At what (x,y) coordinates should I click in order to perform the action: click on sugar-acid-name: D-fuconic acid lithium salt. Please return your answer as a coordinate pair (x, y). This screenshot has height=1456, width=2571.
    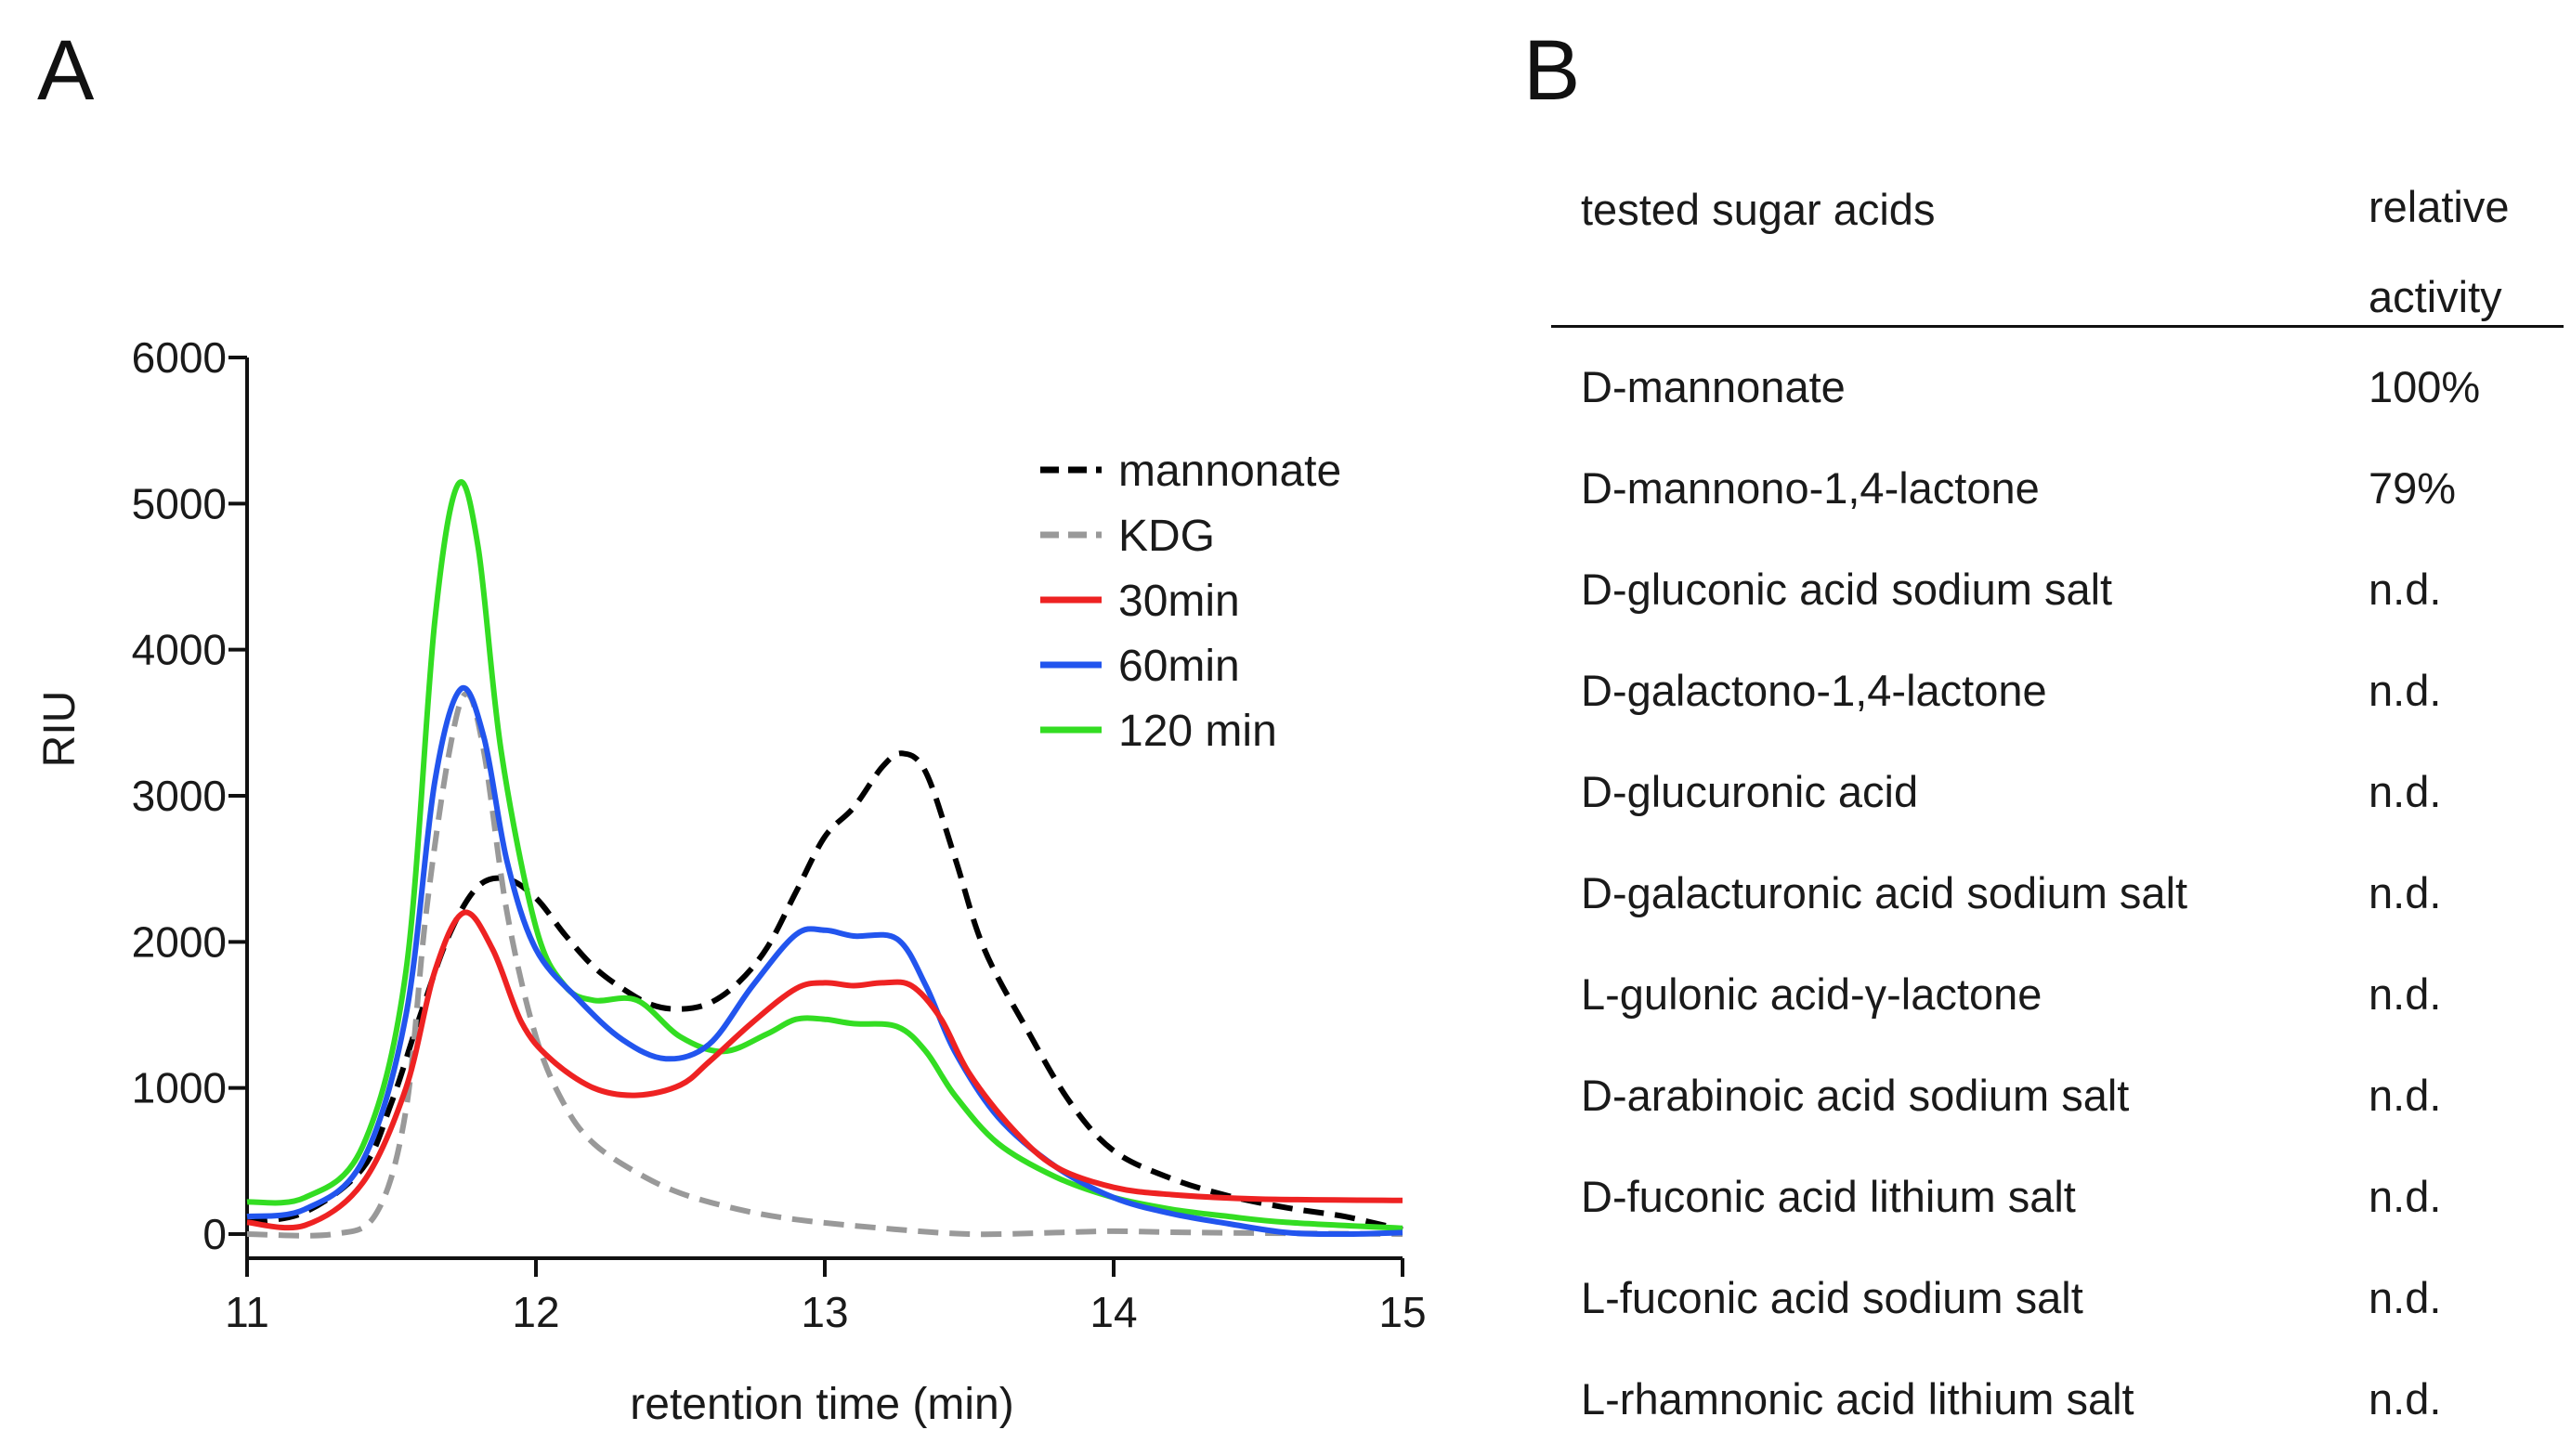
    Looking at the image, I should click on (1829, 1196).